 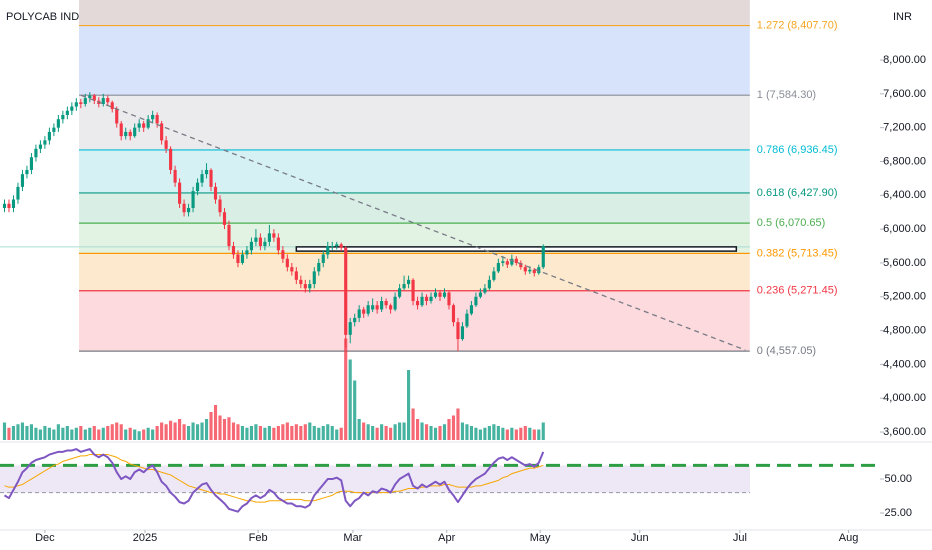 What do you see at coordinates (898, 479) in the screenshot?
I see `rsi-tick-label: 50.00` at bounding box center [898, 479].